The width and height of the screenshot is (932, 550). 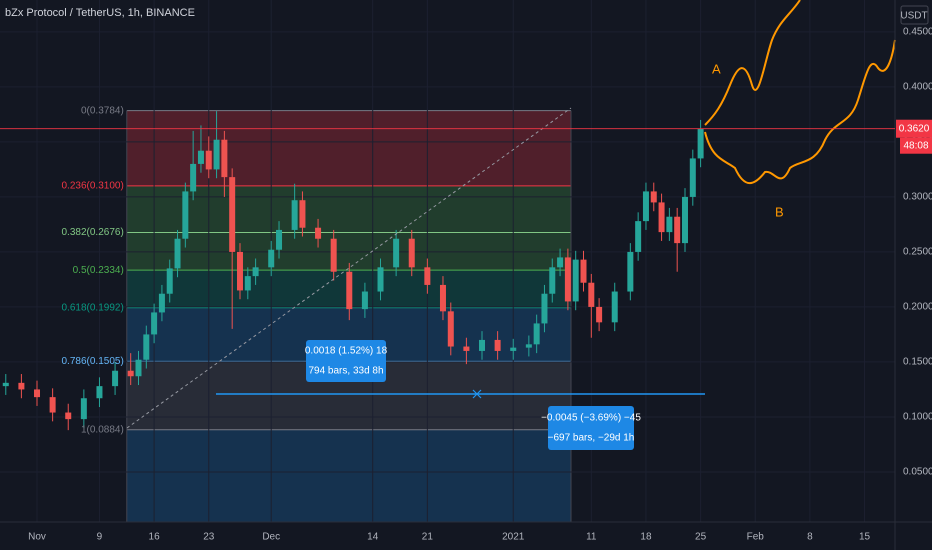 I want to click on x-tick-label: Feb, so click(x=756, y=537).